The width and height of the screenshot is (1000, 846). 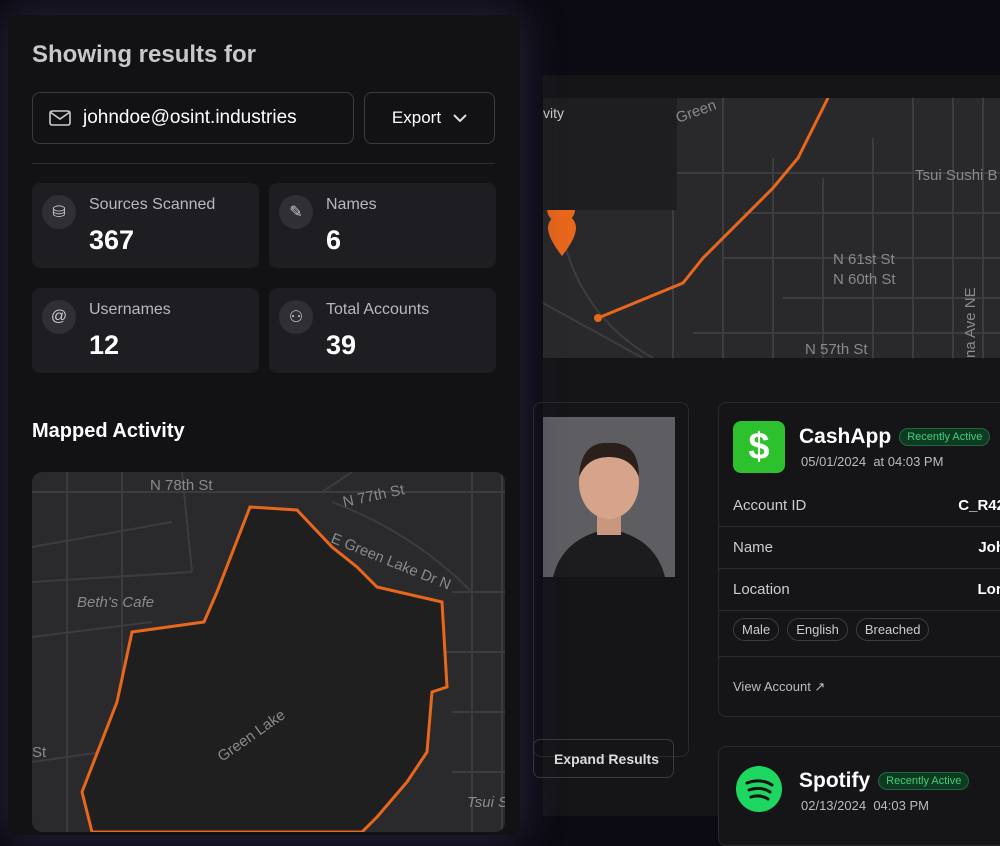 What do you see at coordinates (104, 345) in the screenshot?
I see `stat-value: 12` at bounding box center [104, 345].